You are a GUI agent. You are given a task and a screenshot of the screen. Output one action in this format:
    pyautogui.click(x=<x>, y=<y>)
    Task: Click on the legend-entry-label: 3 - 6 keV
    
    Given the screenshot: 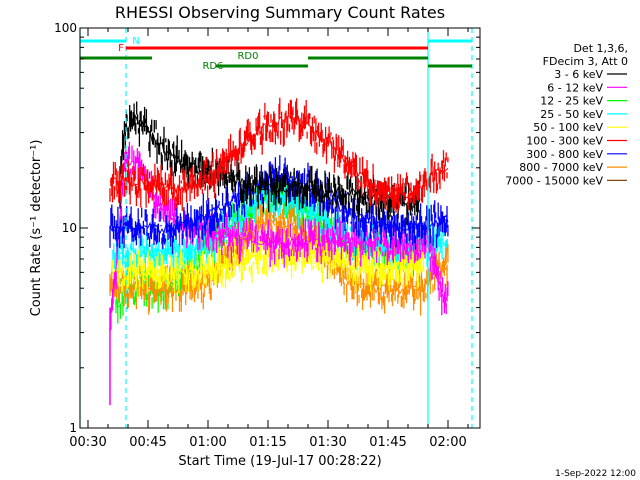 What is the action you would take?
    pyautogui.click(x=578, y=74)
    